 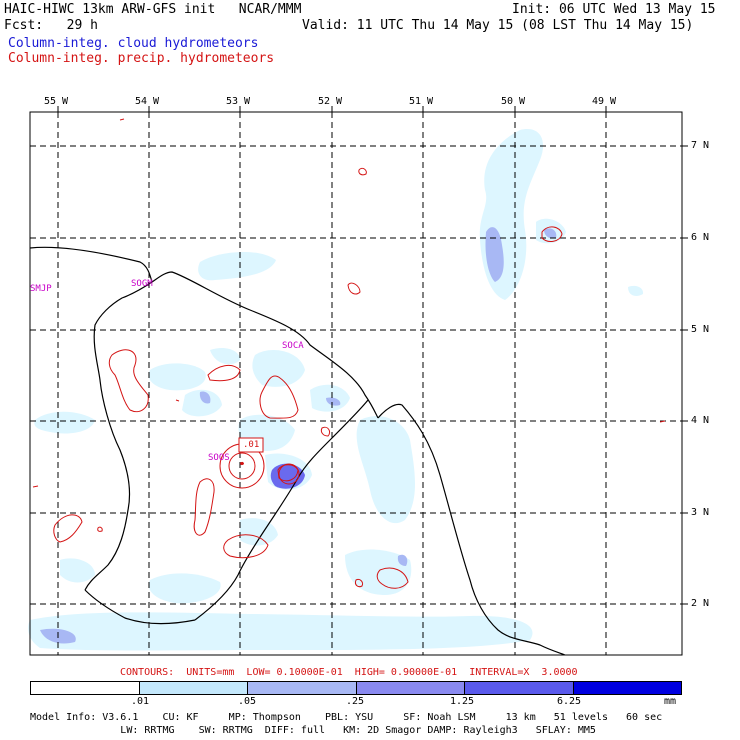 What do you see at coordinates (41, 289) in the screenshot?
I see `station-smjp: SMJP` at bounding box center [41, 289].